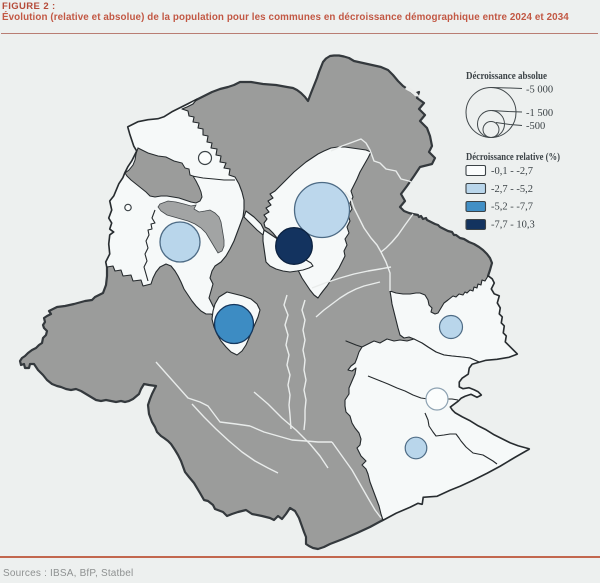 The height and width of the screenshot is (583, 600). I want to click on svg-text: -5,2 - -7,7, so click(512, 207).